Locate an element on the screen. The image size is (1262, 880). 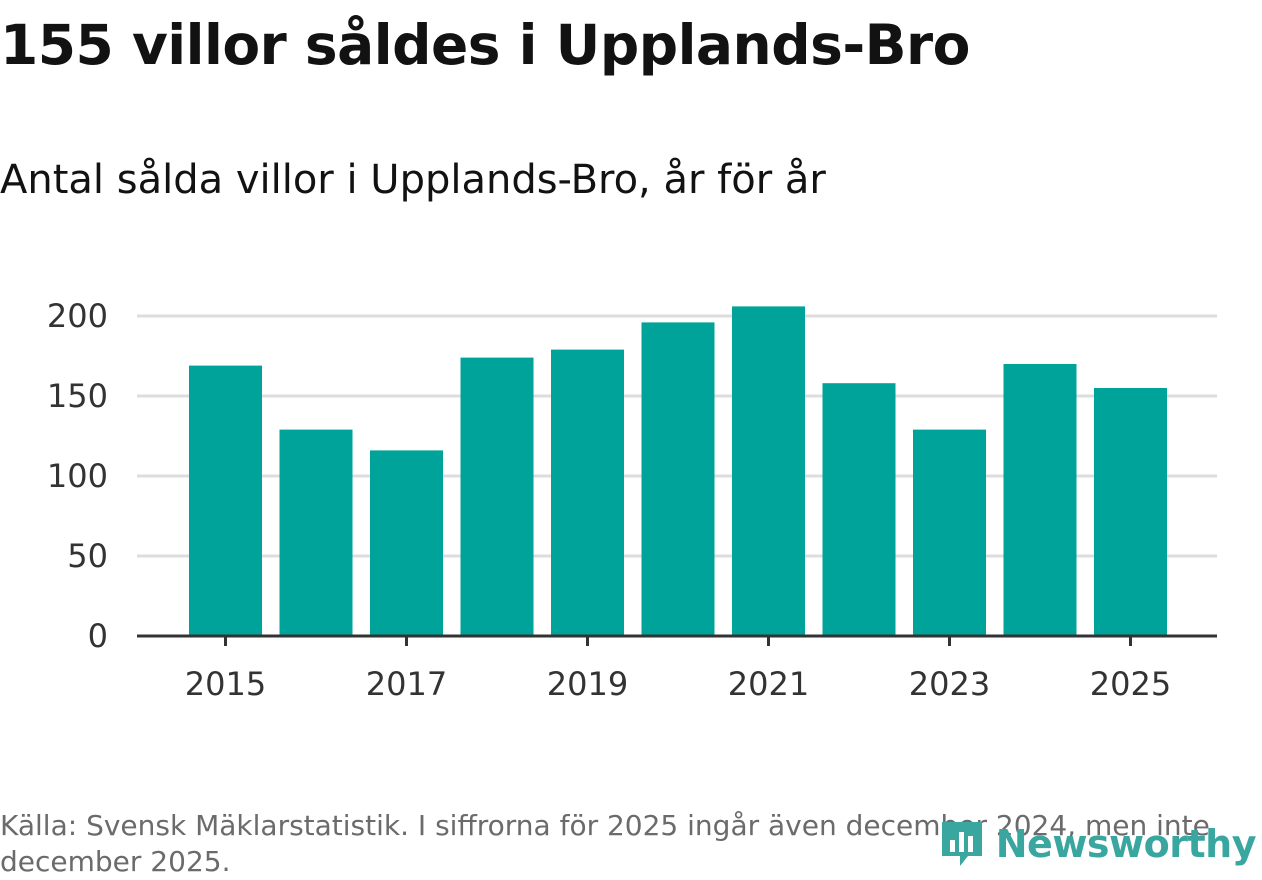
x-tick-label-2017: 2017 is located at coordinates (406, 684).